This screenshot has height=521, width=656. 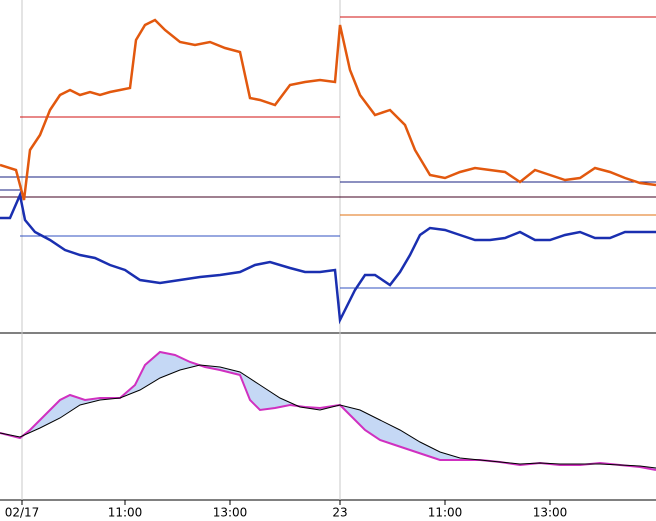 I want to click on x-tick-label: 23, so click(x=339, y=513).